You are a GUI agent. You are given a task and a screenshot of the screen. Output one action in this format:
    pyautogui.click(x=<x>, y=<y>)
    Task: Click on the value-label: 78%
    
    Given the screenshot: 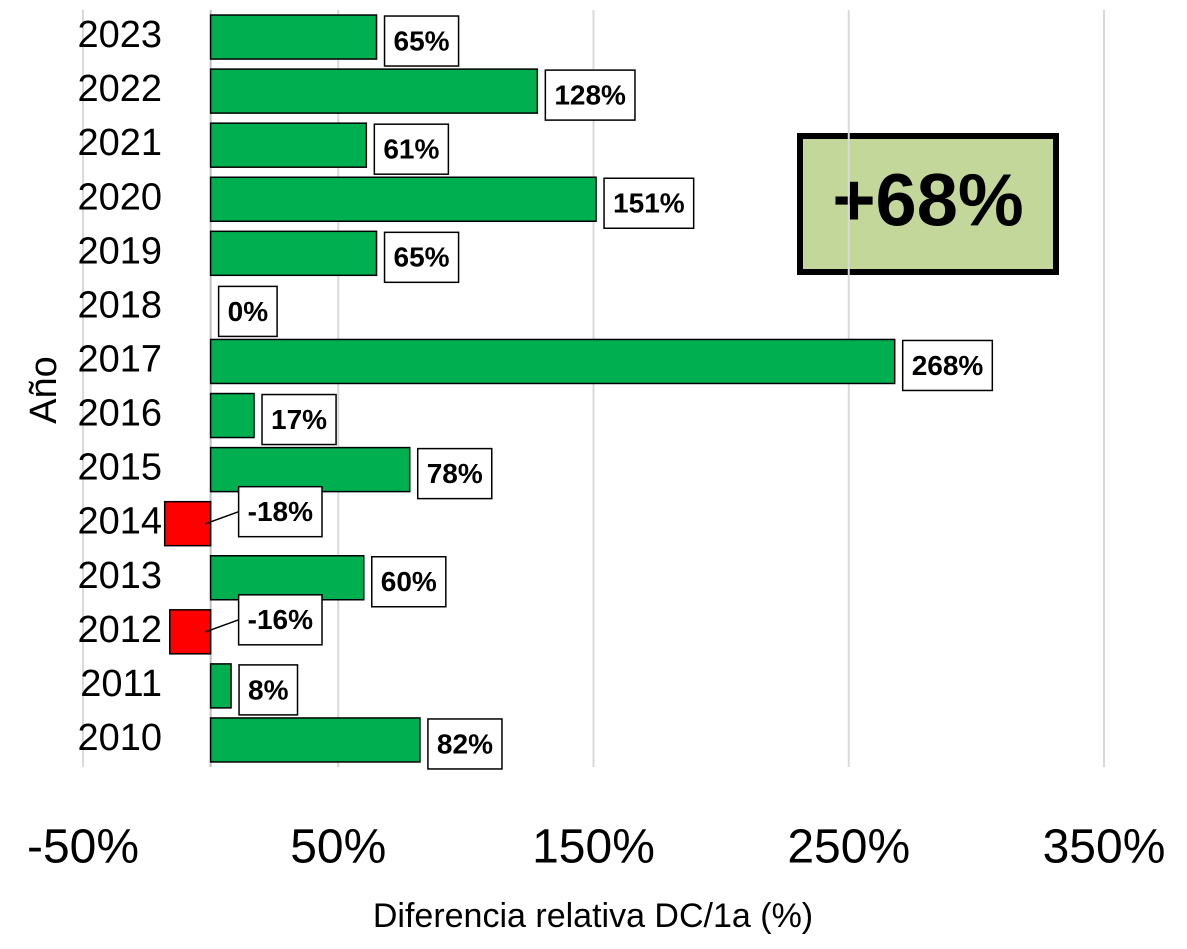 What is the action you would take?
    pyautogui.click(x=455, y=473)
    